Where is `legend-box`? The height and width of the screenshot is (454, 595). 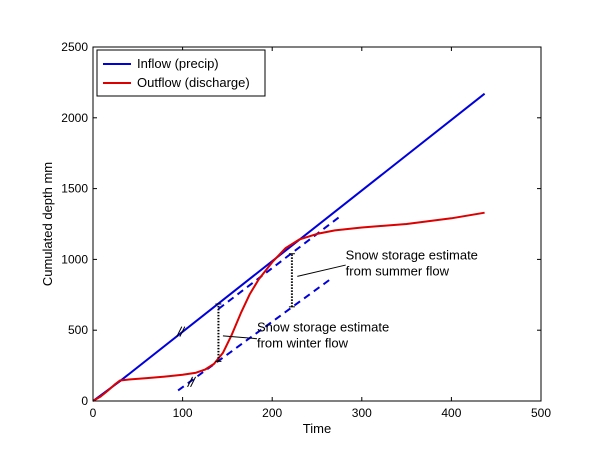 legend-box is located at coordinates (181, 73).